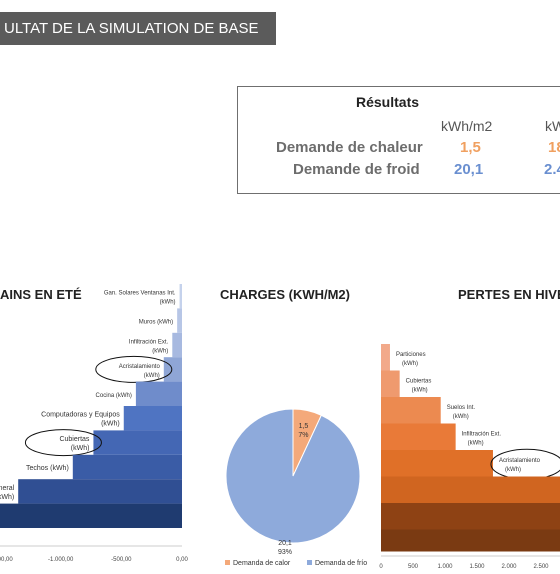  What do you see at coordinates (388, 102) in the screenshot?
I see `results-title: Résultats` at bounding box center [388, 102].